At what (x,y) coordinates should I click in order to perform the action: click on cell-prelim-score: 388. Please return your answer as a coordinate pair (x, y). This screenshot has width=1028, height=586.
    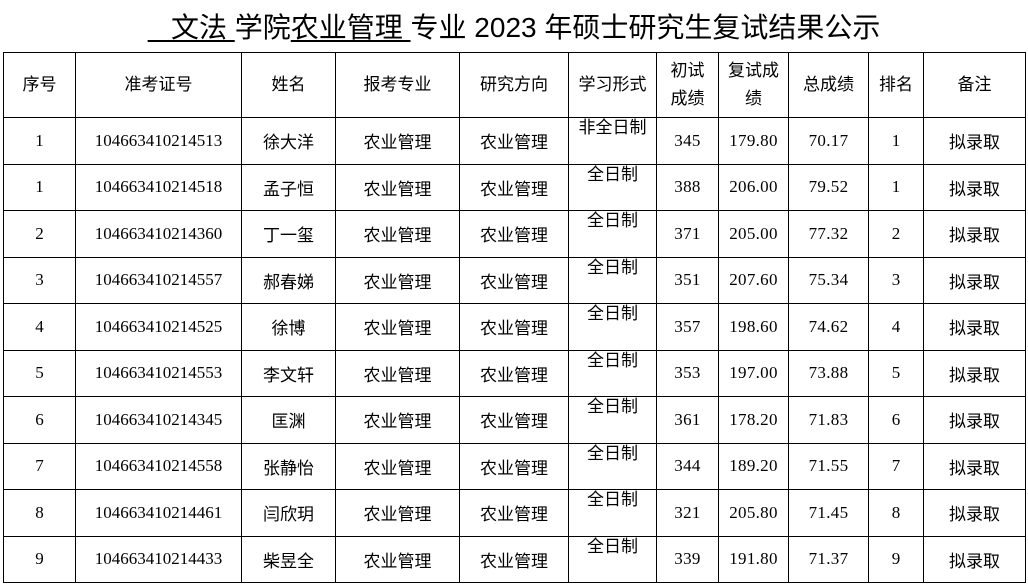
    Looking at the image, I should click on (687, 187).